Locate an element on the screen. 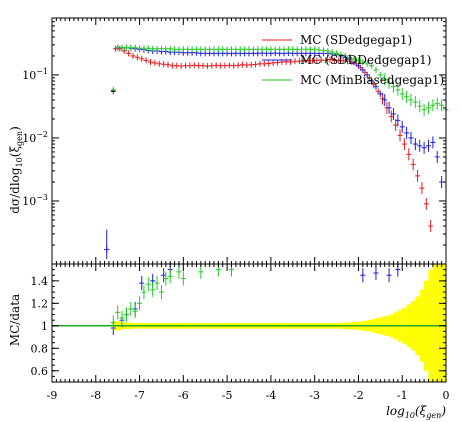 The height and width of the screenshot is (422, 461). lower-y-tick-label: 1.2 is located at coordinates (40, 303).